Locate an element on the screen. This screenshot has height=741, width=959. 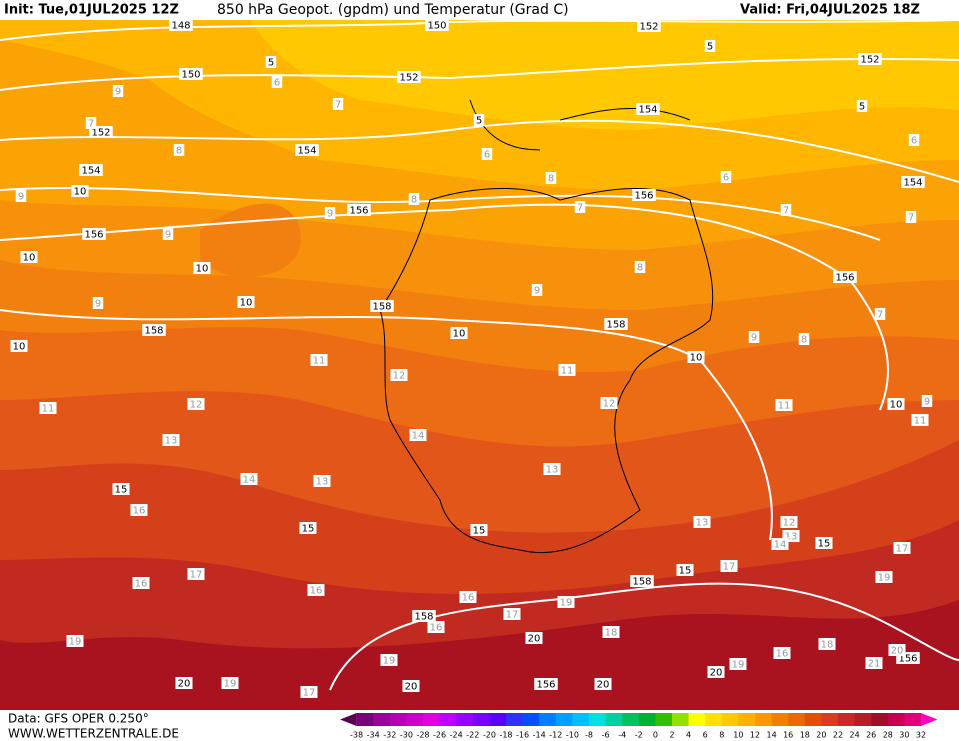
colorbar-label: 26 is located at coordinates (871, 735).